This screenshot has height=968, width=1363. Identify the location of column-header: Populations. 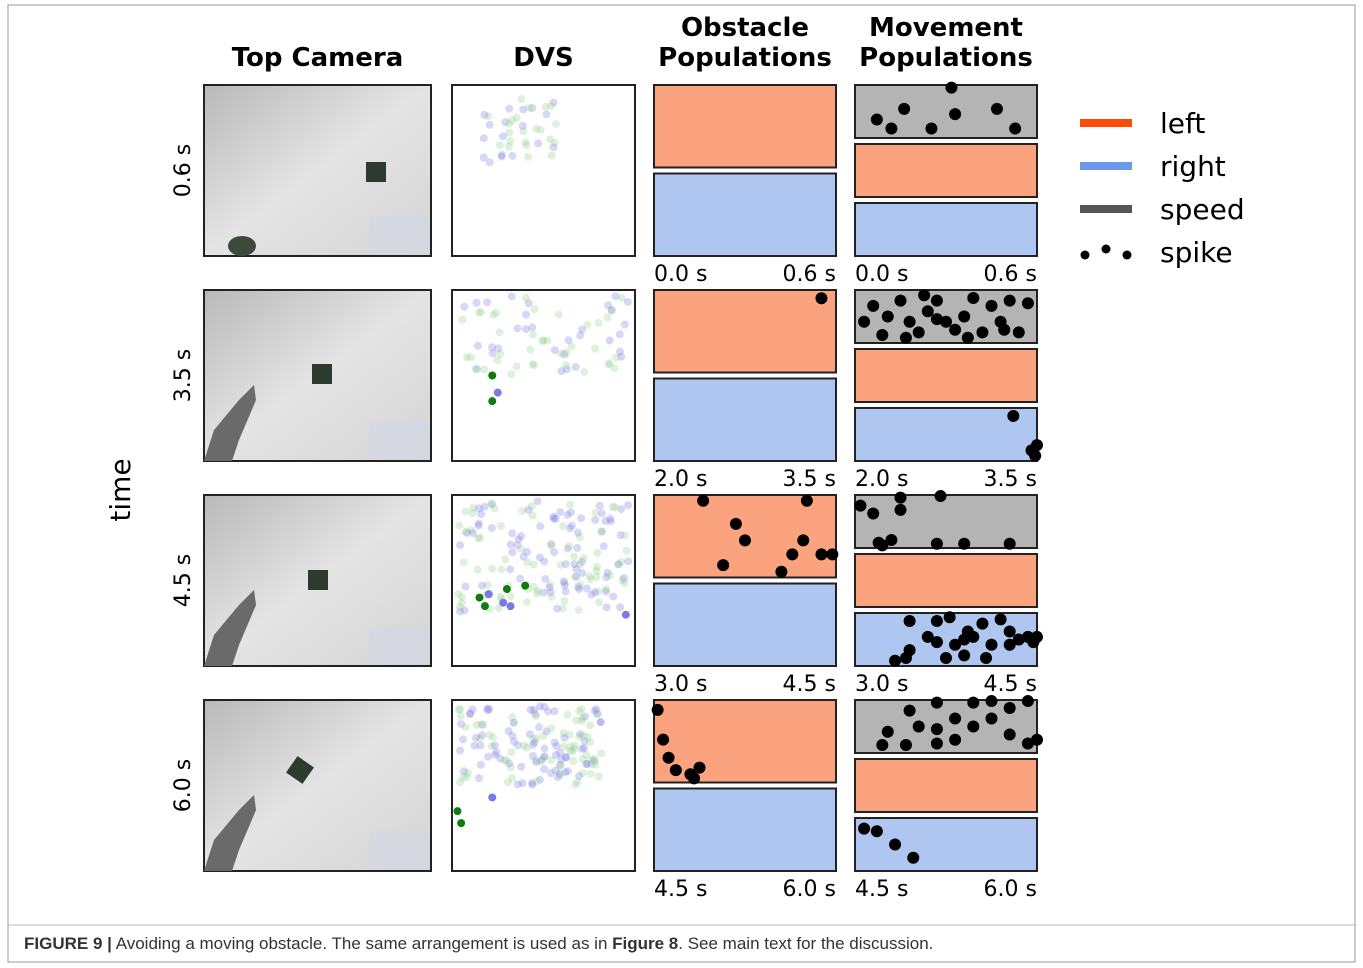
(745, 58).